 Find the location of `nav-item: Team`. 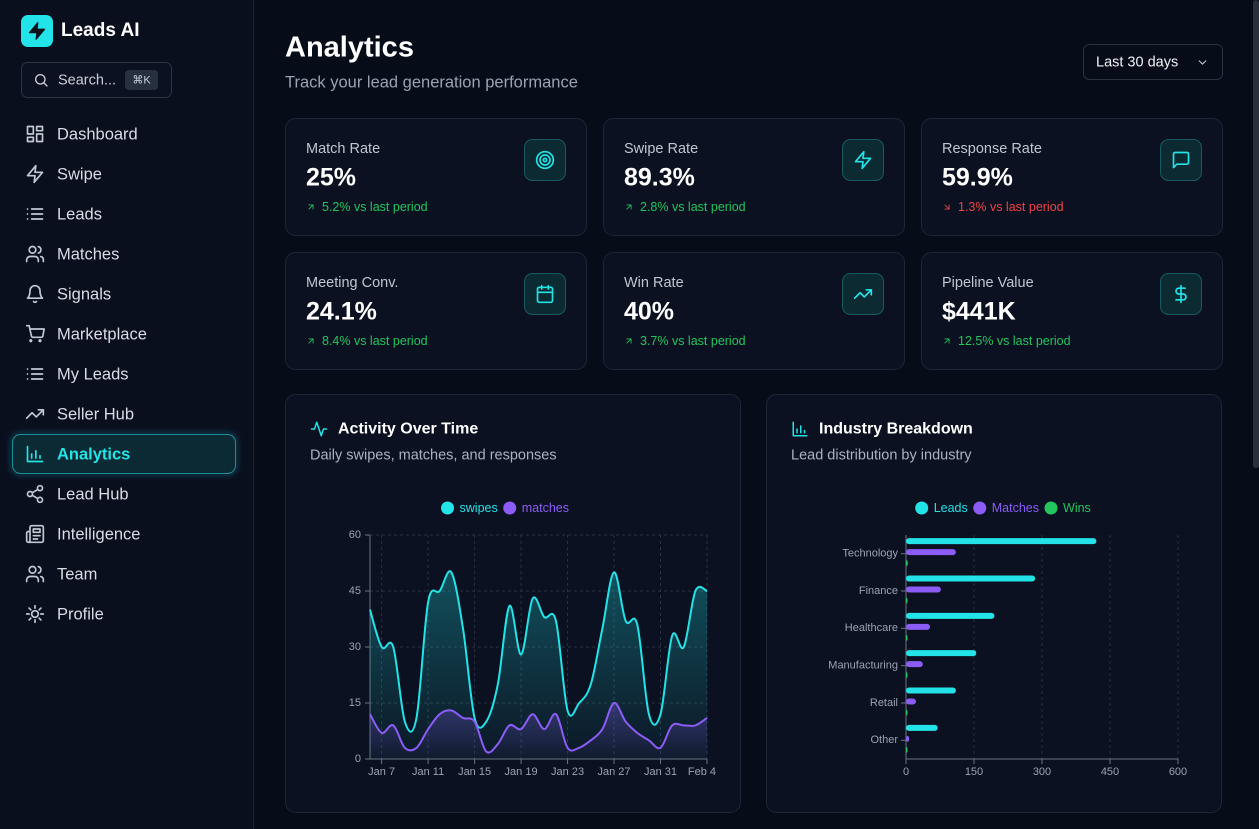

nav-item: Team is located at coordinates (77, 574).